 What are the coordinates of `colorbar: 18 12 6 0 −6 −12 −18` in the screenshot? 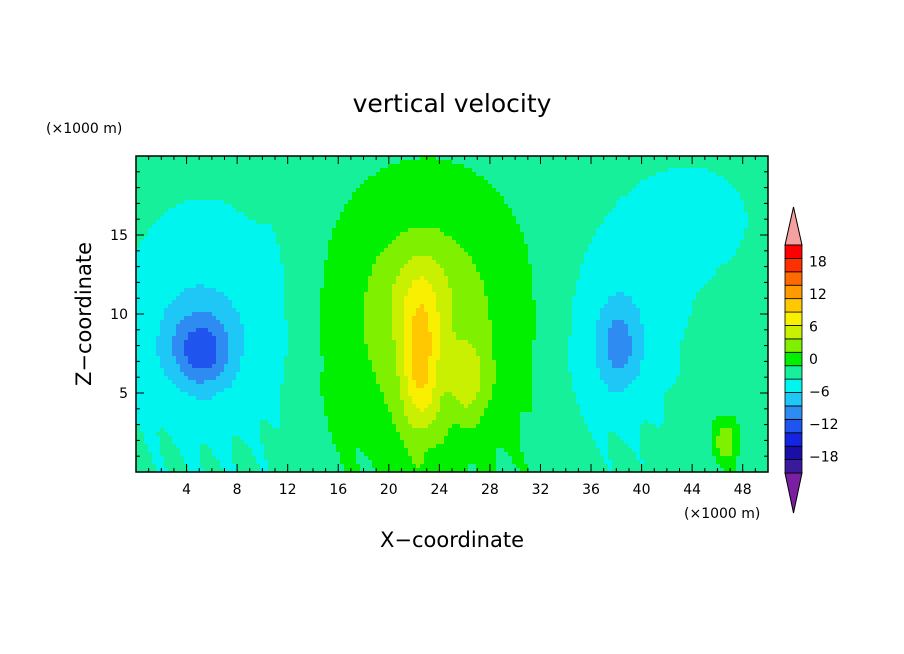 It's located at (811, 360).